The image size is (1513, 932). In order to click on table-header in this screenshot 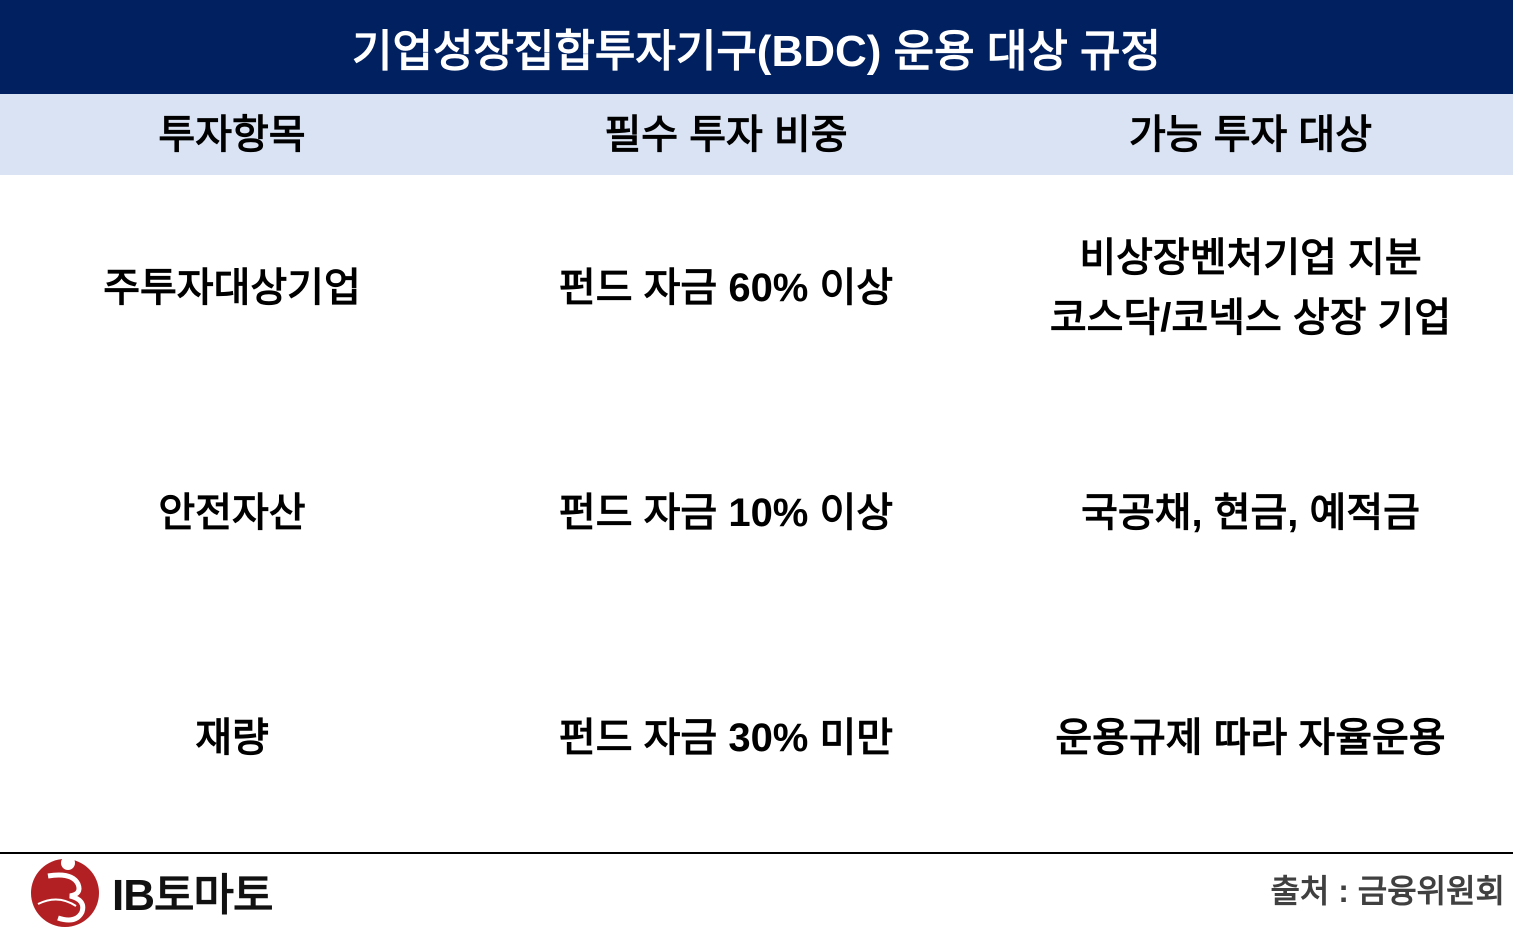, I will do `click(756, 134)`.